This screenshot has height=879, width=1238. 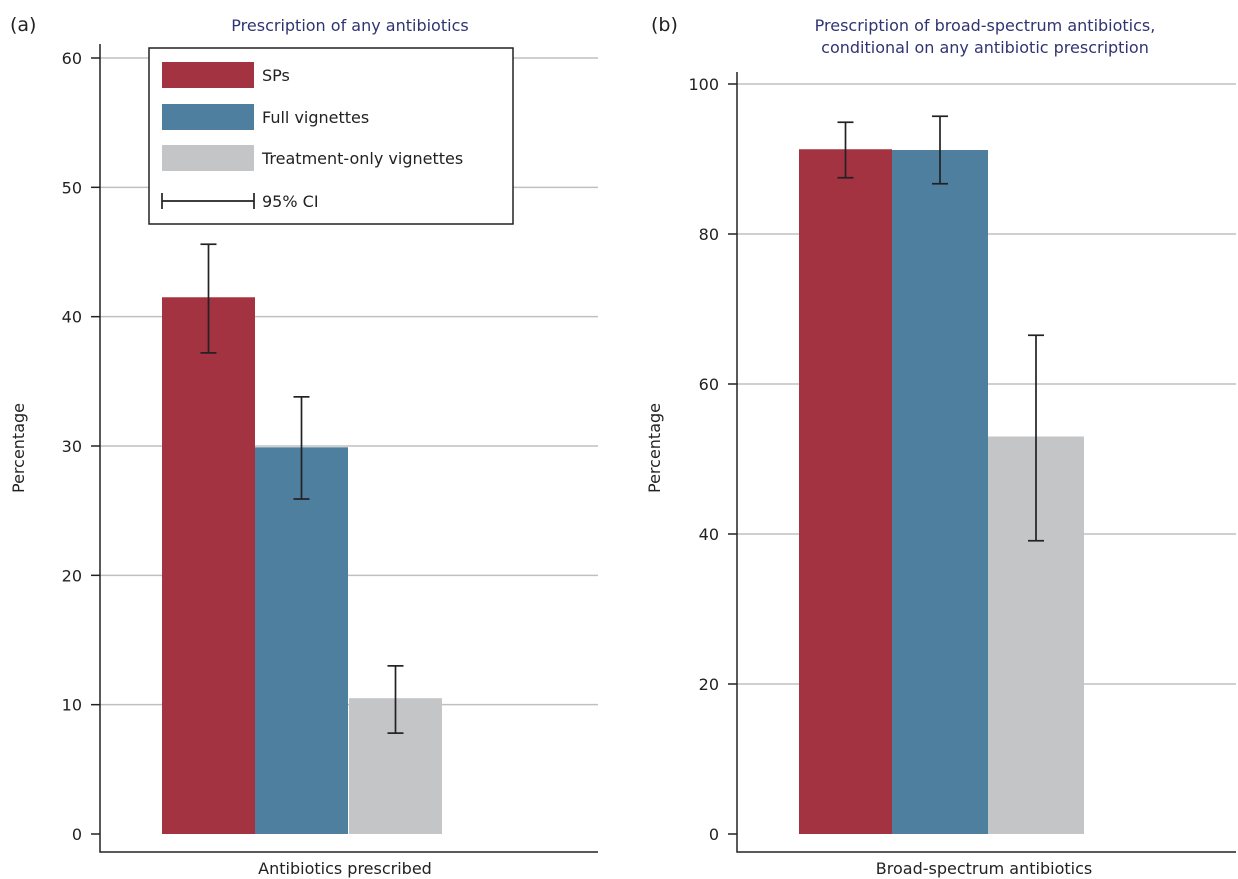 What do you see at coordinates (709, 684) in the screenshot?
I see `panel-b-tick-label-20: 20` at bounding box center [709, 684].